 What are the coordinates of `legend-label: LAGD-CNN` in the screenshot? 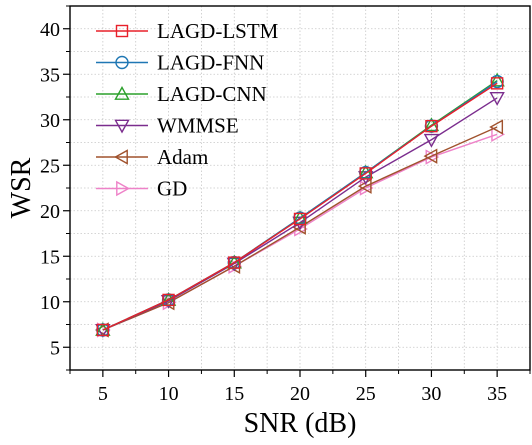 It's located at (212, 94).